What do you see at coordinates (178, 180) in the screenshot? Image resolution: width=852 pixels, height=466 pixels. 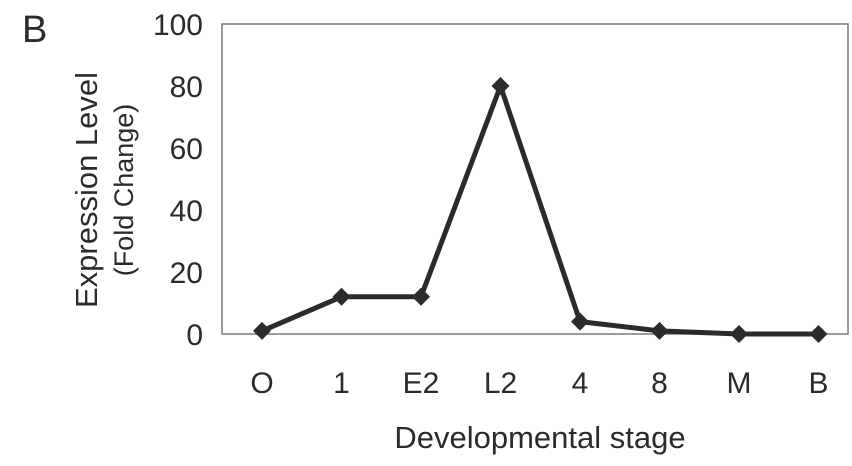 I see `y-tick-labels: 0 20 40 60 80 100` at bounding box center [178, 180].